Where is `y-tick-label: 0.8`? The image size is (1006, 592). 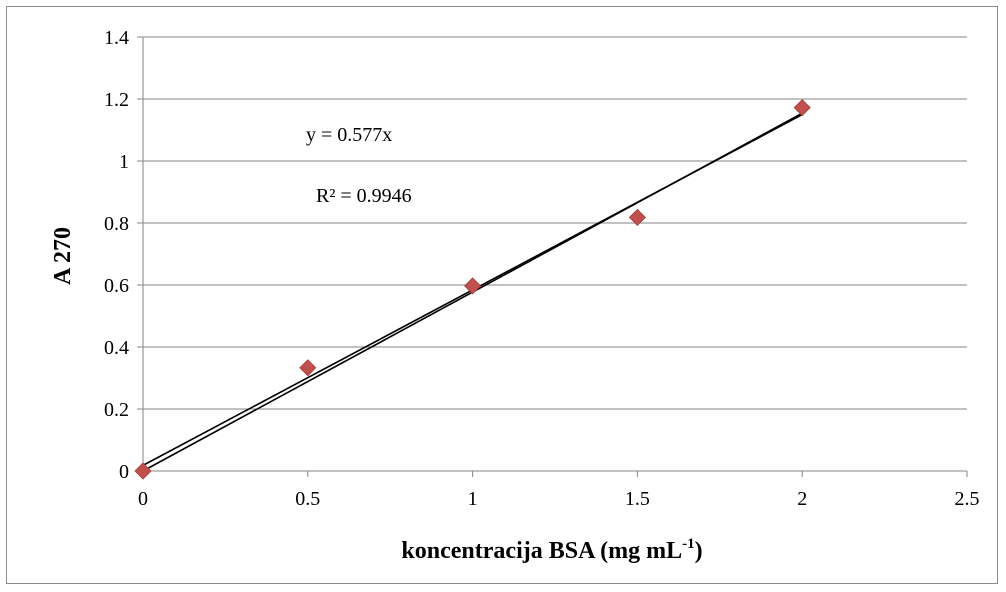
y-tick-label: 0.8 is located at coordinates (116, 224).